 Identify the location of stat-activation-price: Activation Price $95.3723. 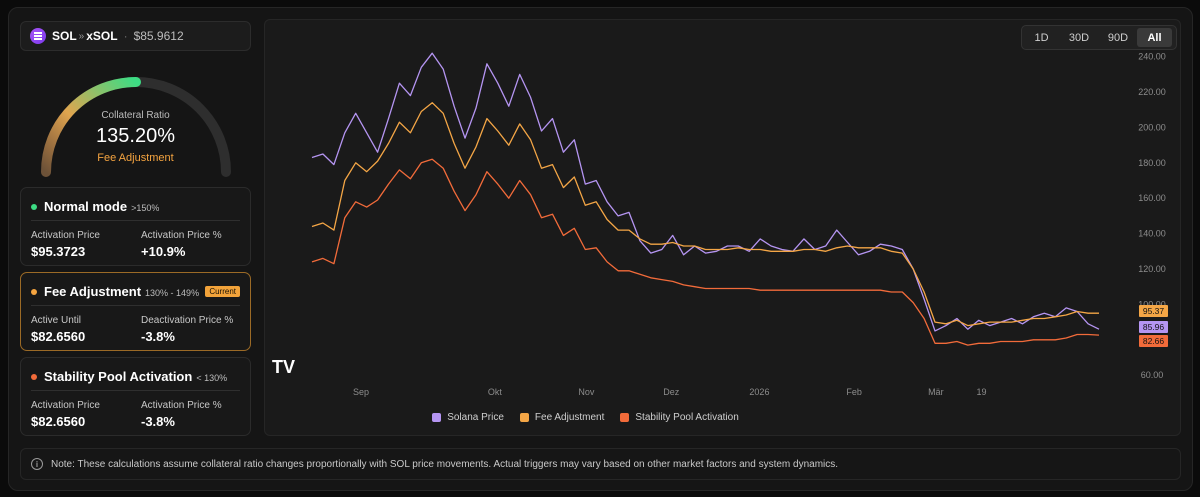
(65, 244).